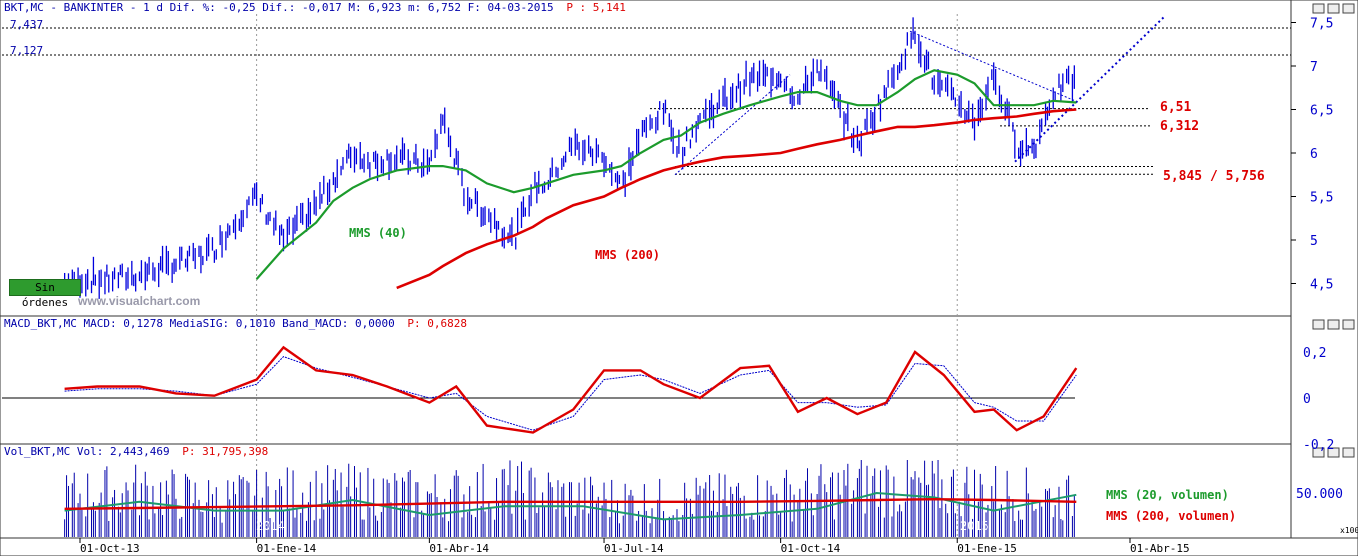 This screenshot has width=1358, height=556. I want to click on y-tick-label: 6,5, so click(1321, 111).